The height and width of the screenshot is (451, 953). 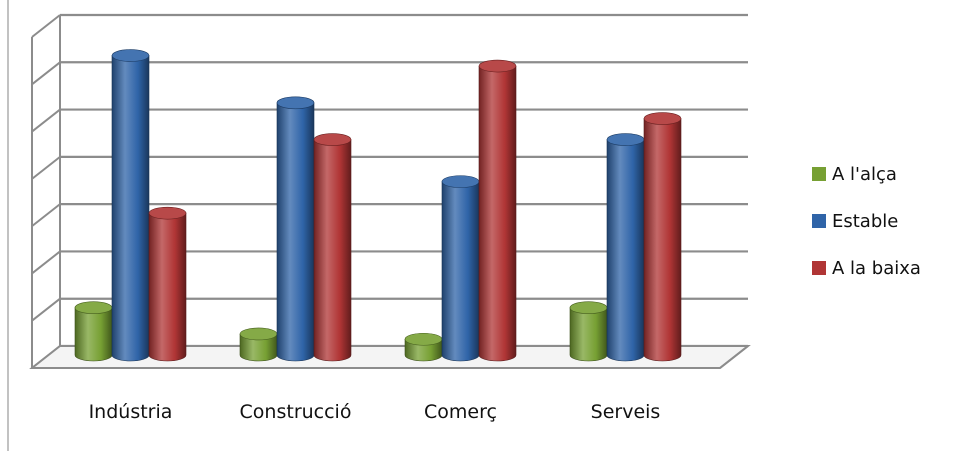 I want to click on category-label: Indústria, so click(x=131, y=412).